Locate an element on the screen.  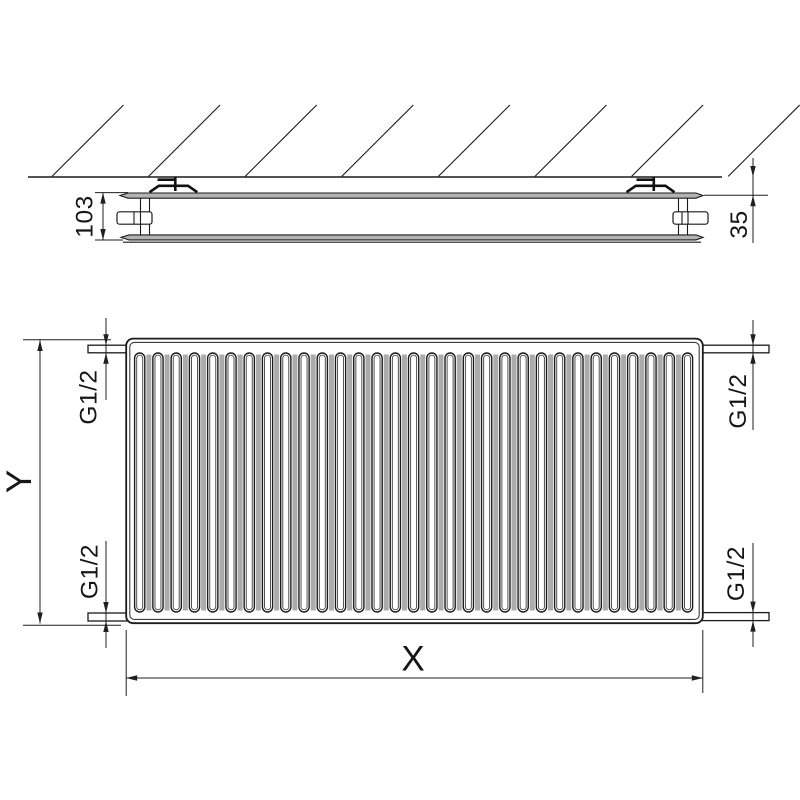
connection-stub-bottom-right is located at coordinates (734, 616).